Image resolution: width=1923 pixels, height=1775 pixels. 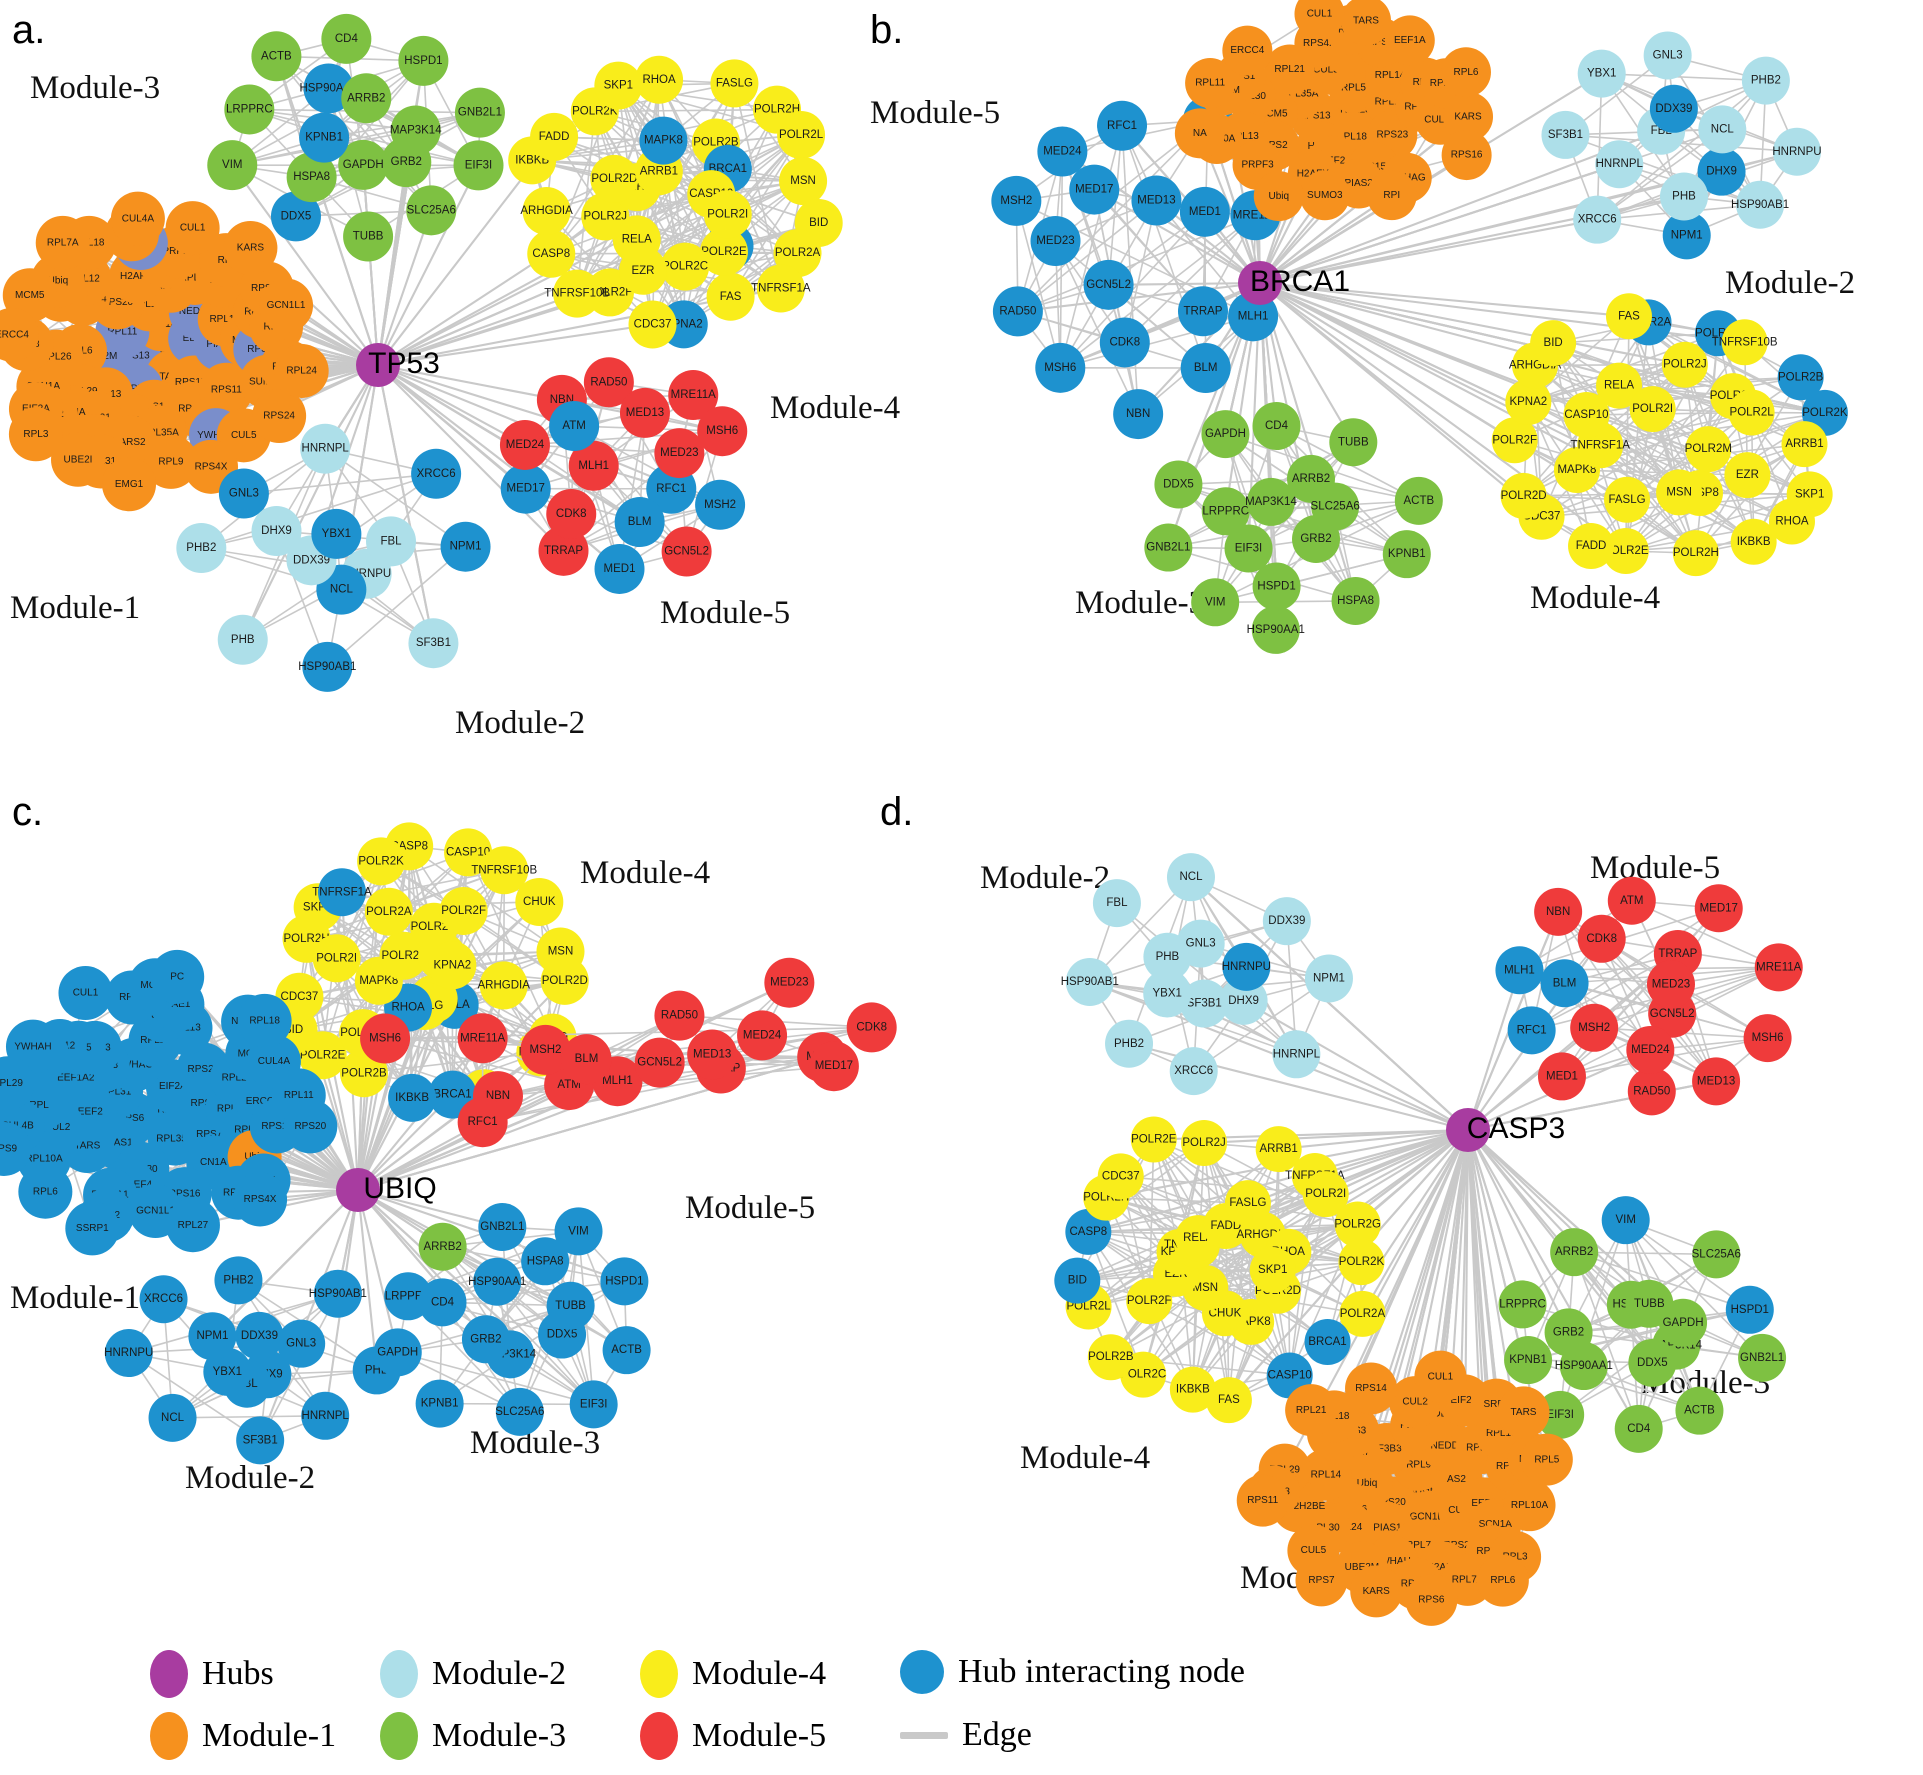 I want to click on network-node: POLR2D, so click(x=614, y=178).